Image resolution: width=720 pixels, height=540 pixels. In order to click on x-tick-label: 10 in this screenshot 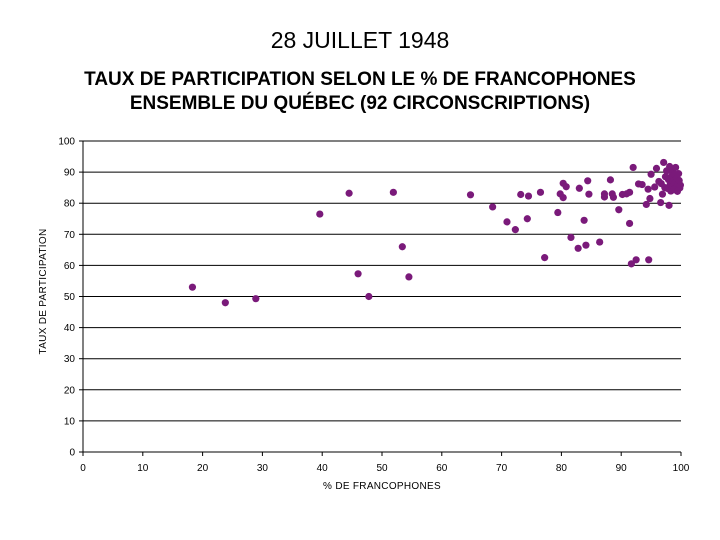, I will do `click(143, 468)`.